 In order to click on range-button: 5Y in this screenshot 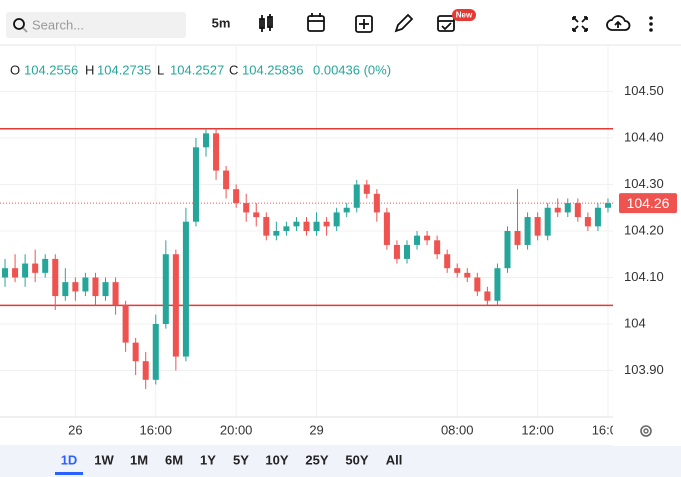, I will do `click(241, 459)`.